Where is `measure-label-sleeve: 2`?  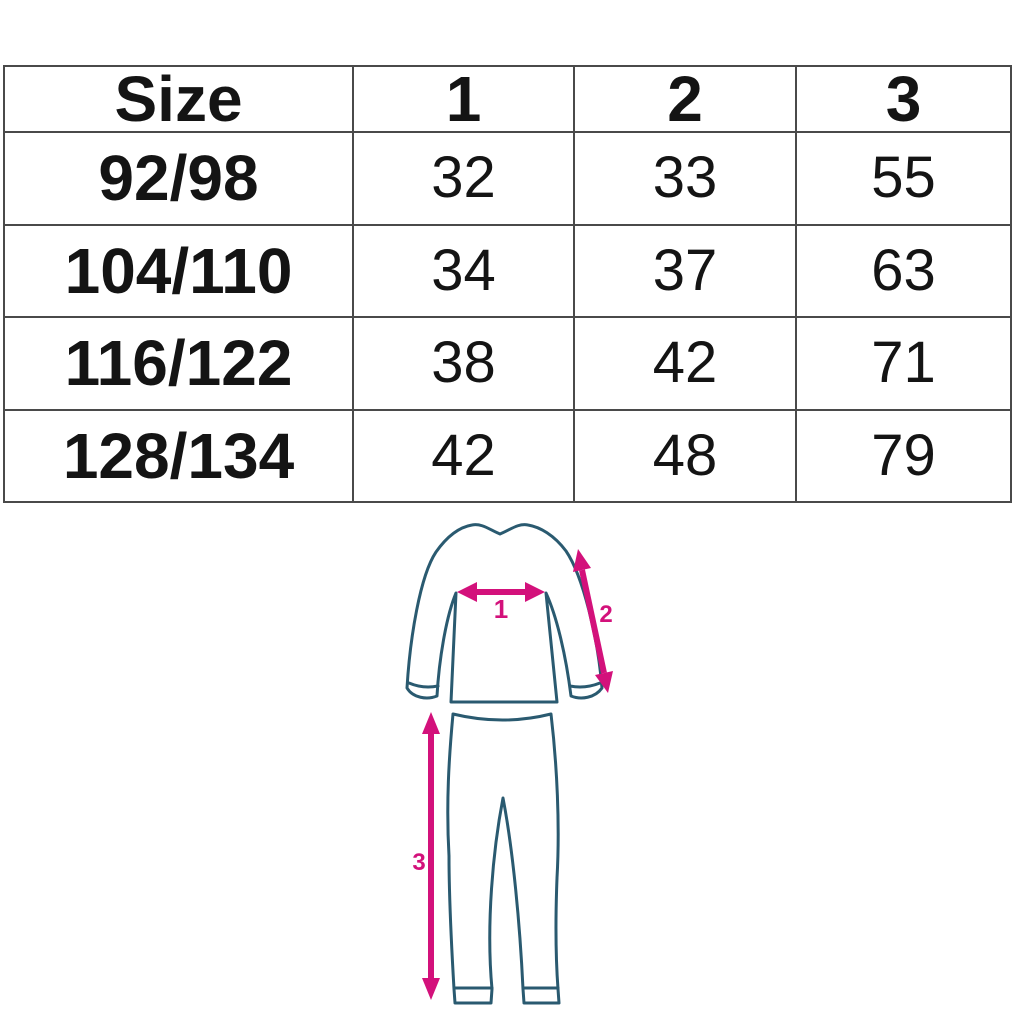
measure-label-sleeve: 2 is located at coordinates (605, 614).